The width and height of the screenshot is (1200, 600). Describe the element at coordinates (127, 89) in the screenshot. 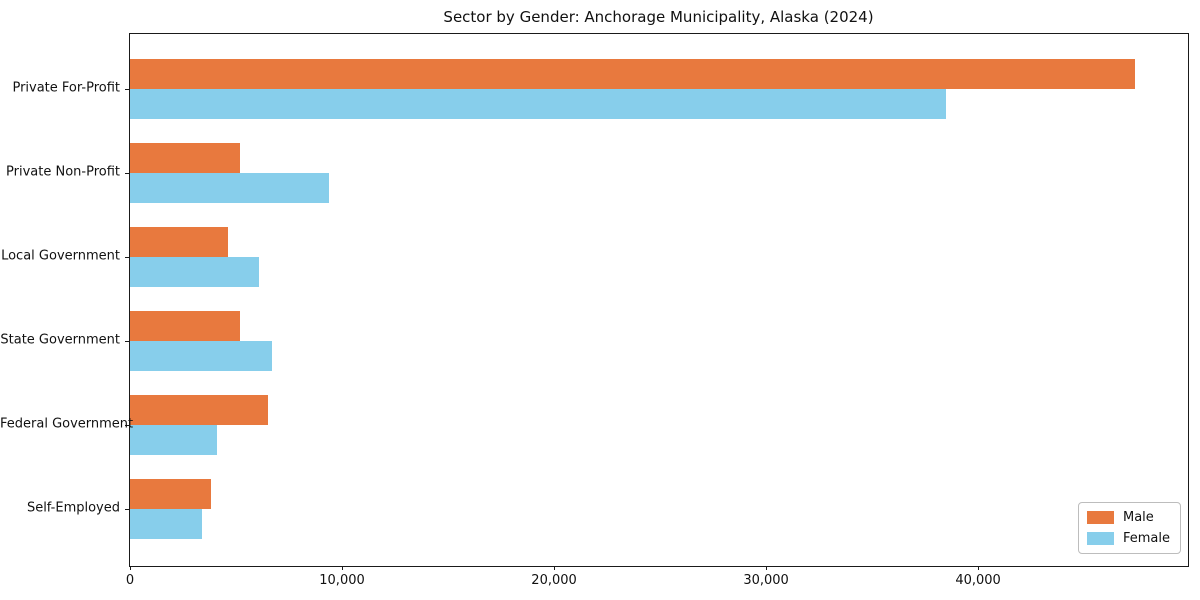

I see `y-tick-private-for-profit` at that location.